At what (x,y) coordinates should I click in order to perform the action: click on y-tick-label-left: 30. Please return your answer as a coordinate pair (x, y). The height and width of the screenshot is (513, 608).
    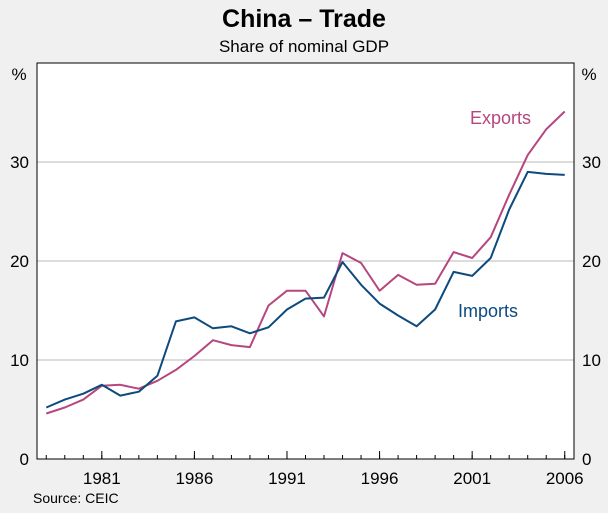
    Looking at the image, I should click on (19, 162).